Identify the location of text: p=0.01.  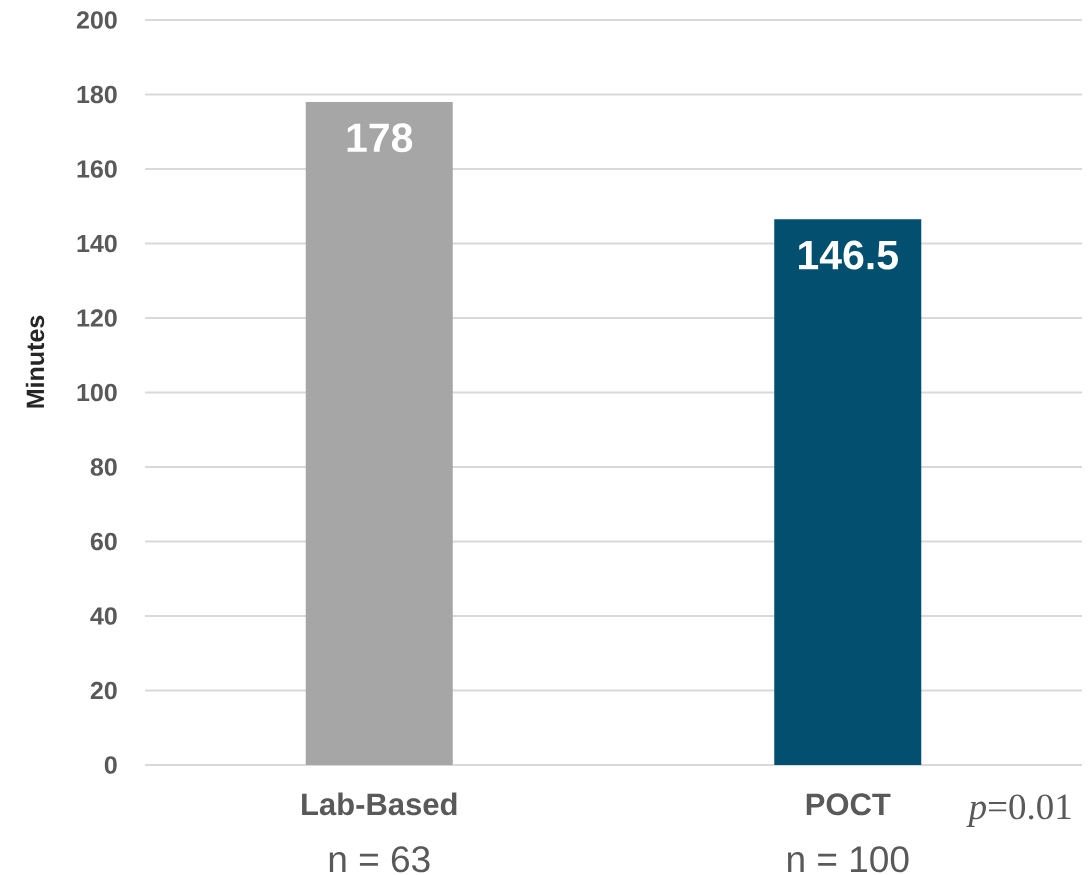
(1018, 810).